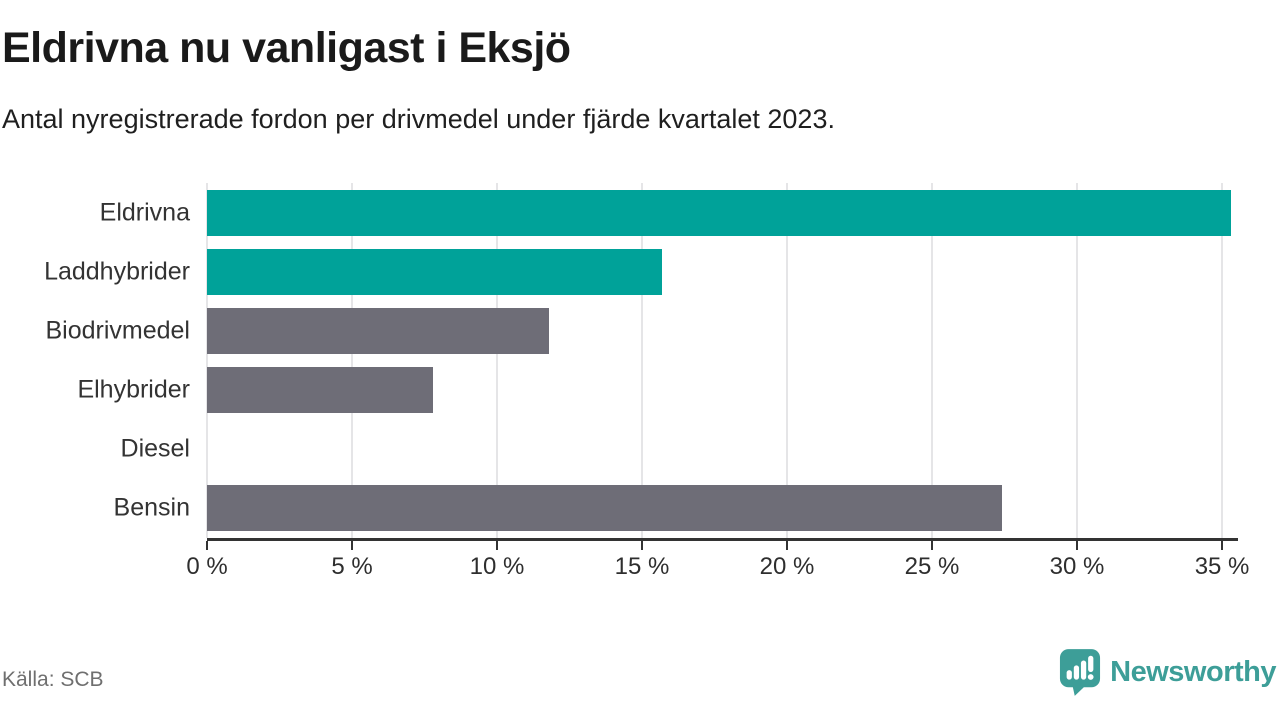  I want to click on logo-exclamation-dot, so click(1090, 677).